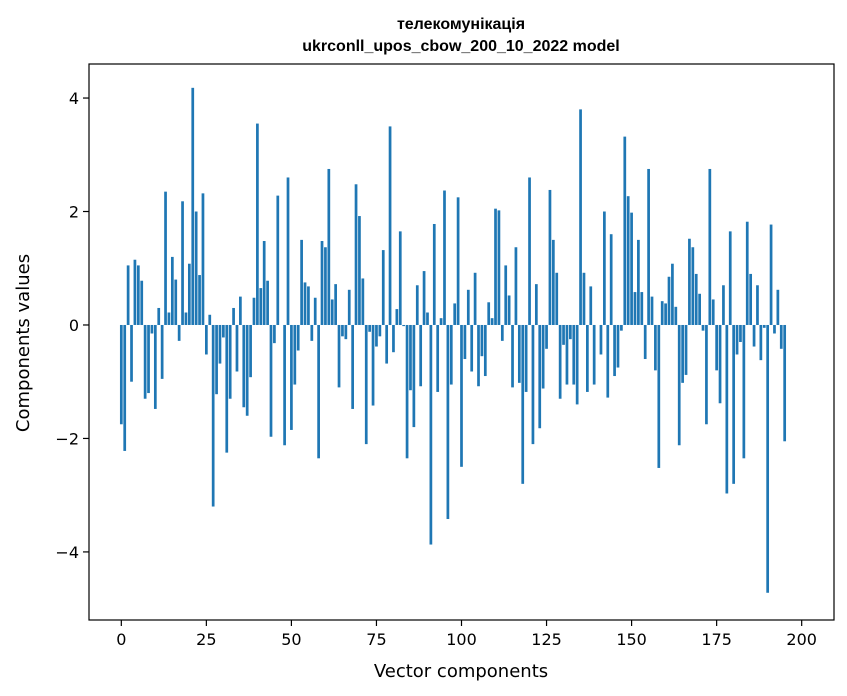  Describe the element at coordinates (67, 552) in the screenshot. I see `y-tick-label: −4` at that location.